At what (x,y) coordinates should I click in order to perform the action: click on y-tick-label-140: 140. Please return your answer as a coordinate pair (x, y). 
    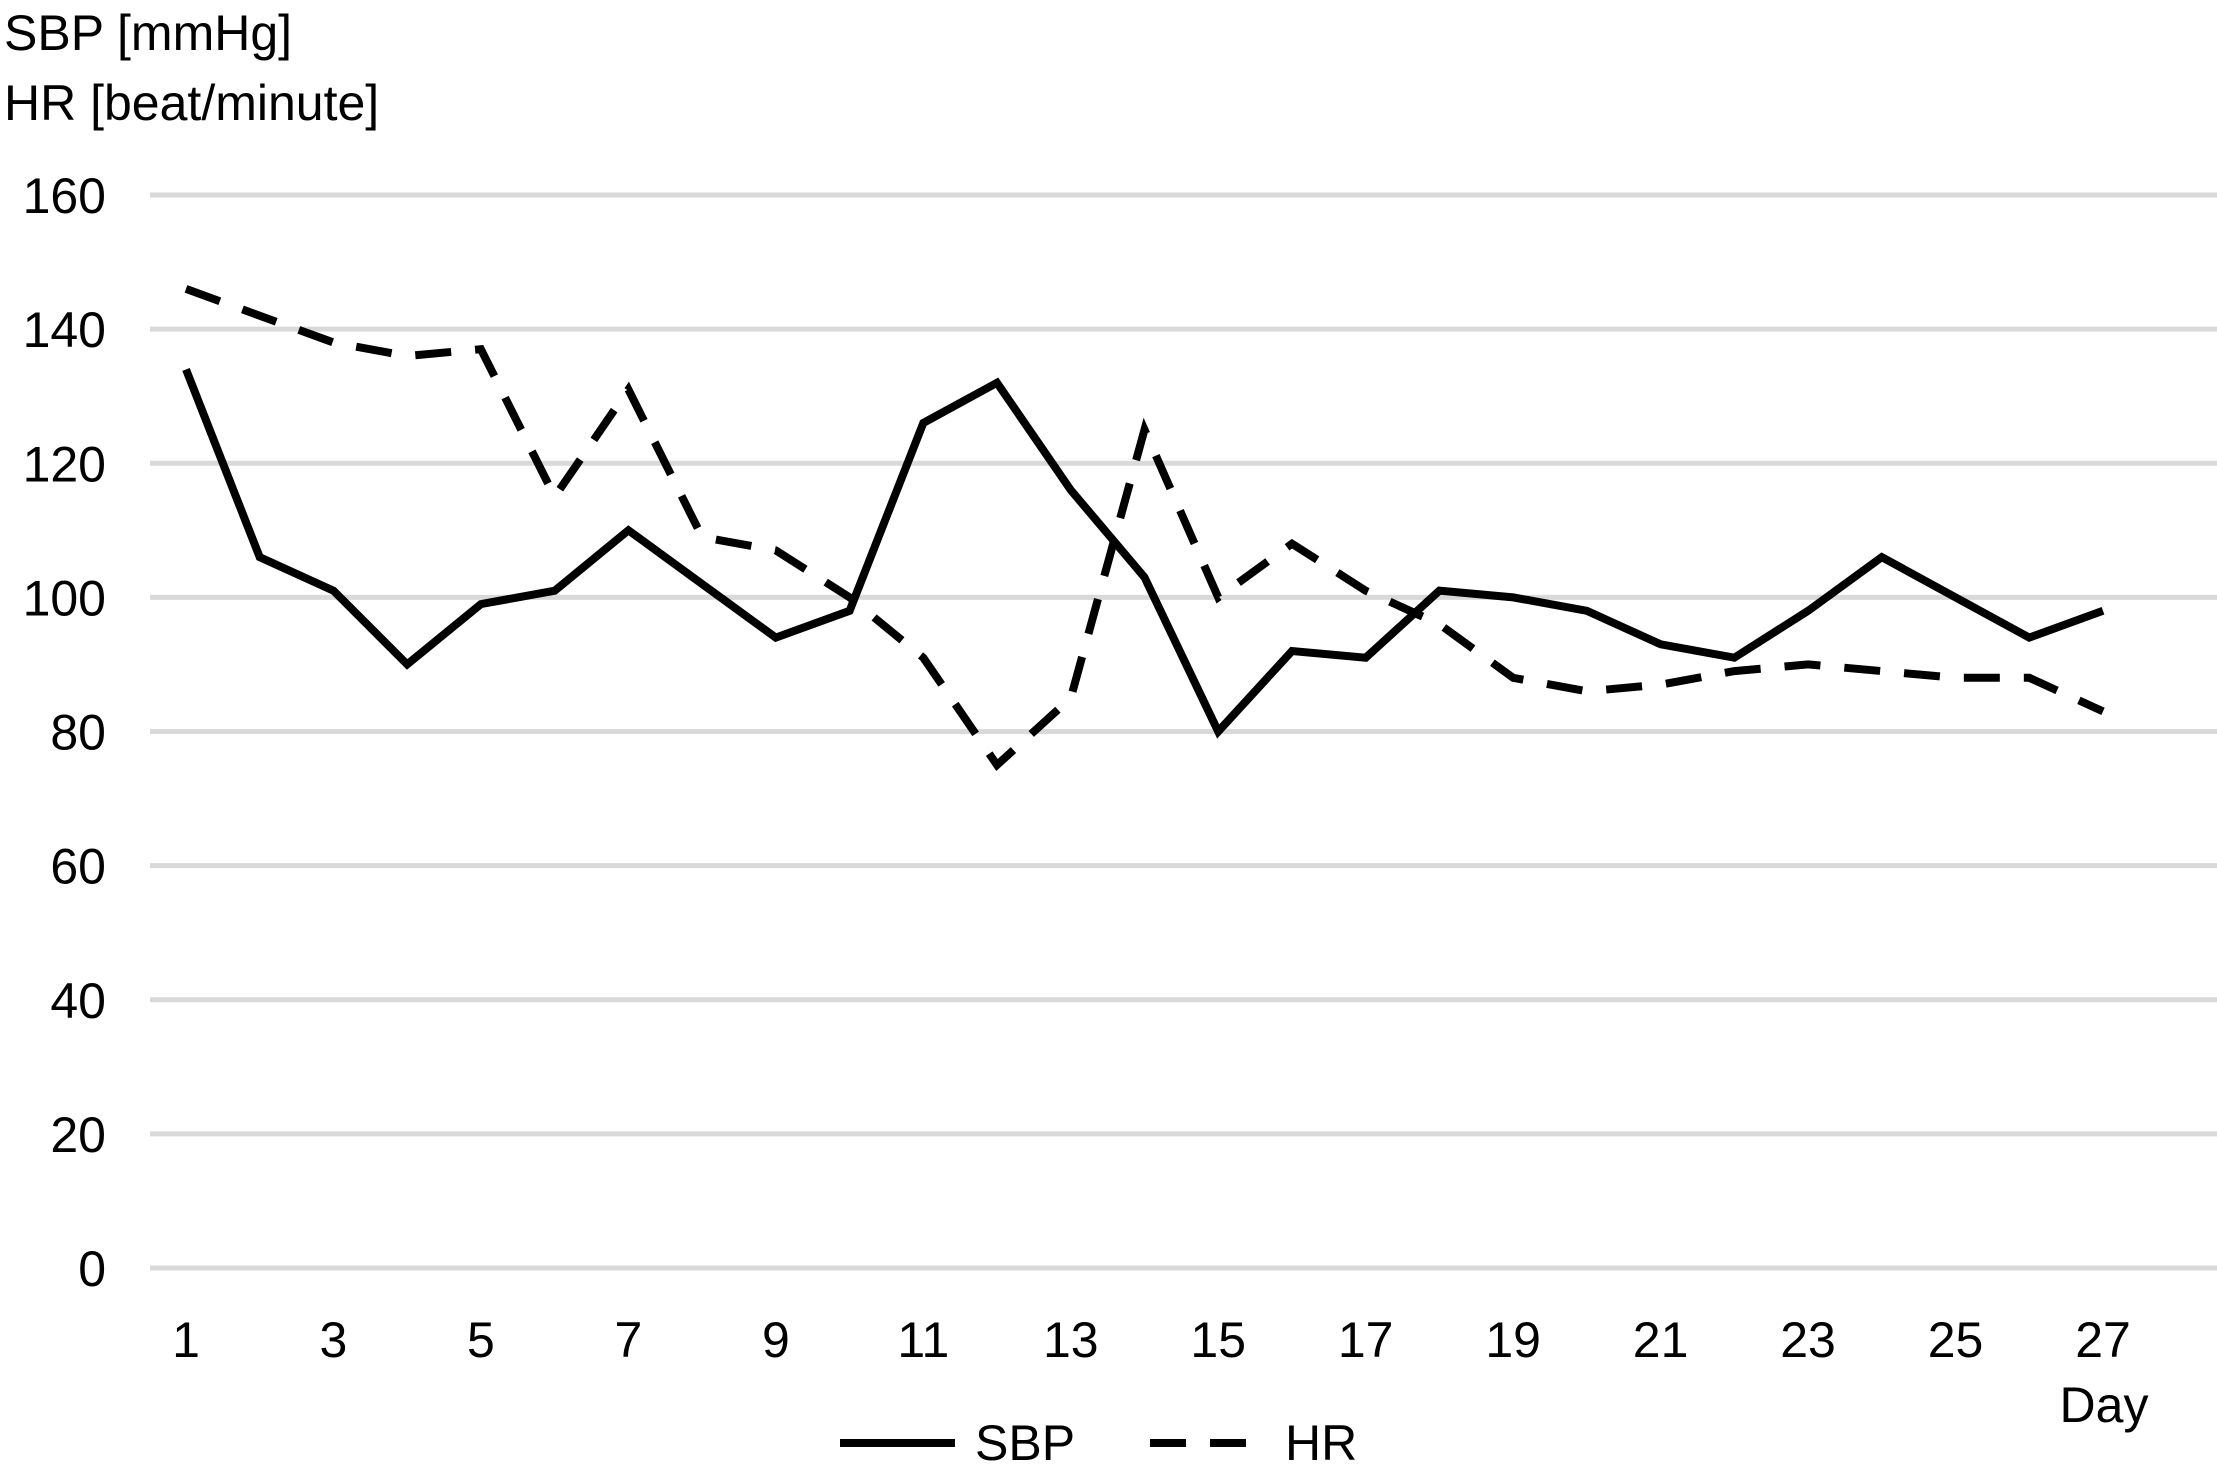
    Looking at the image, I should click on (64, 330).